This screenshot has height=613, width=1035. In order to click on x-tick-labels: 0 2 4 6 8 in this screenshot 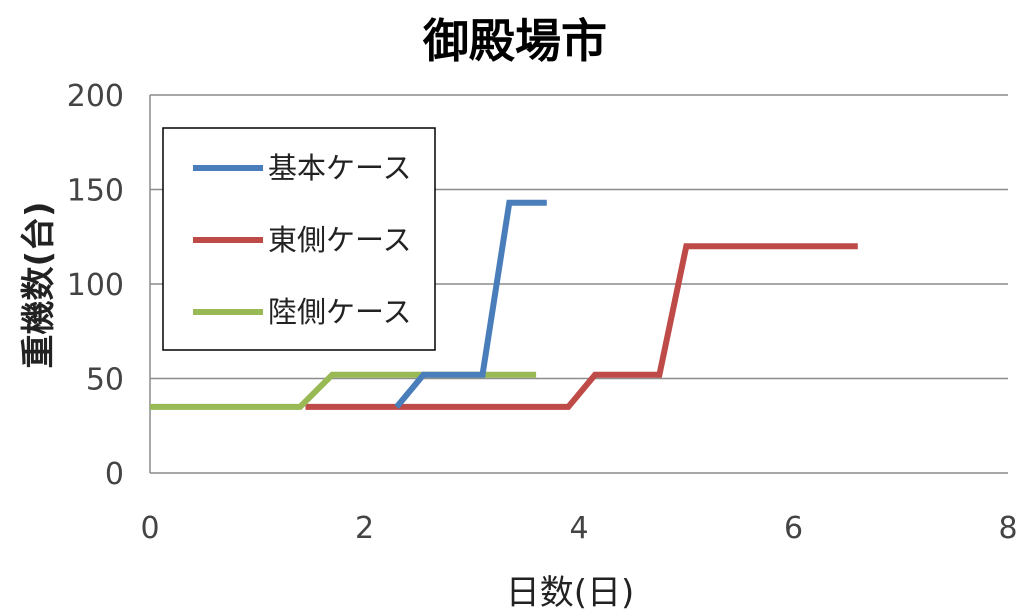, I will do `click(578, 528)`.